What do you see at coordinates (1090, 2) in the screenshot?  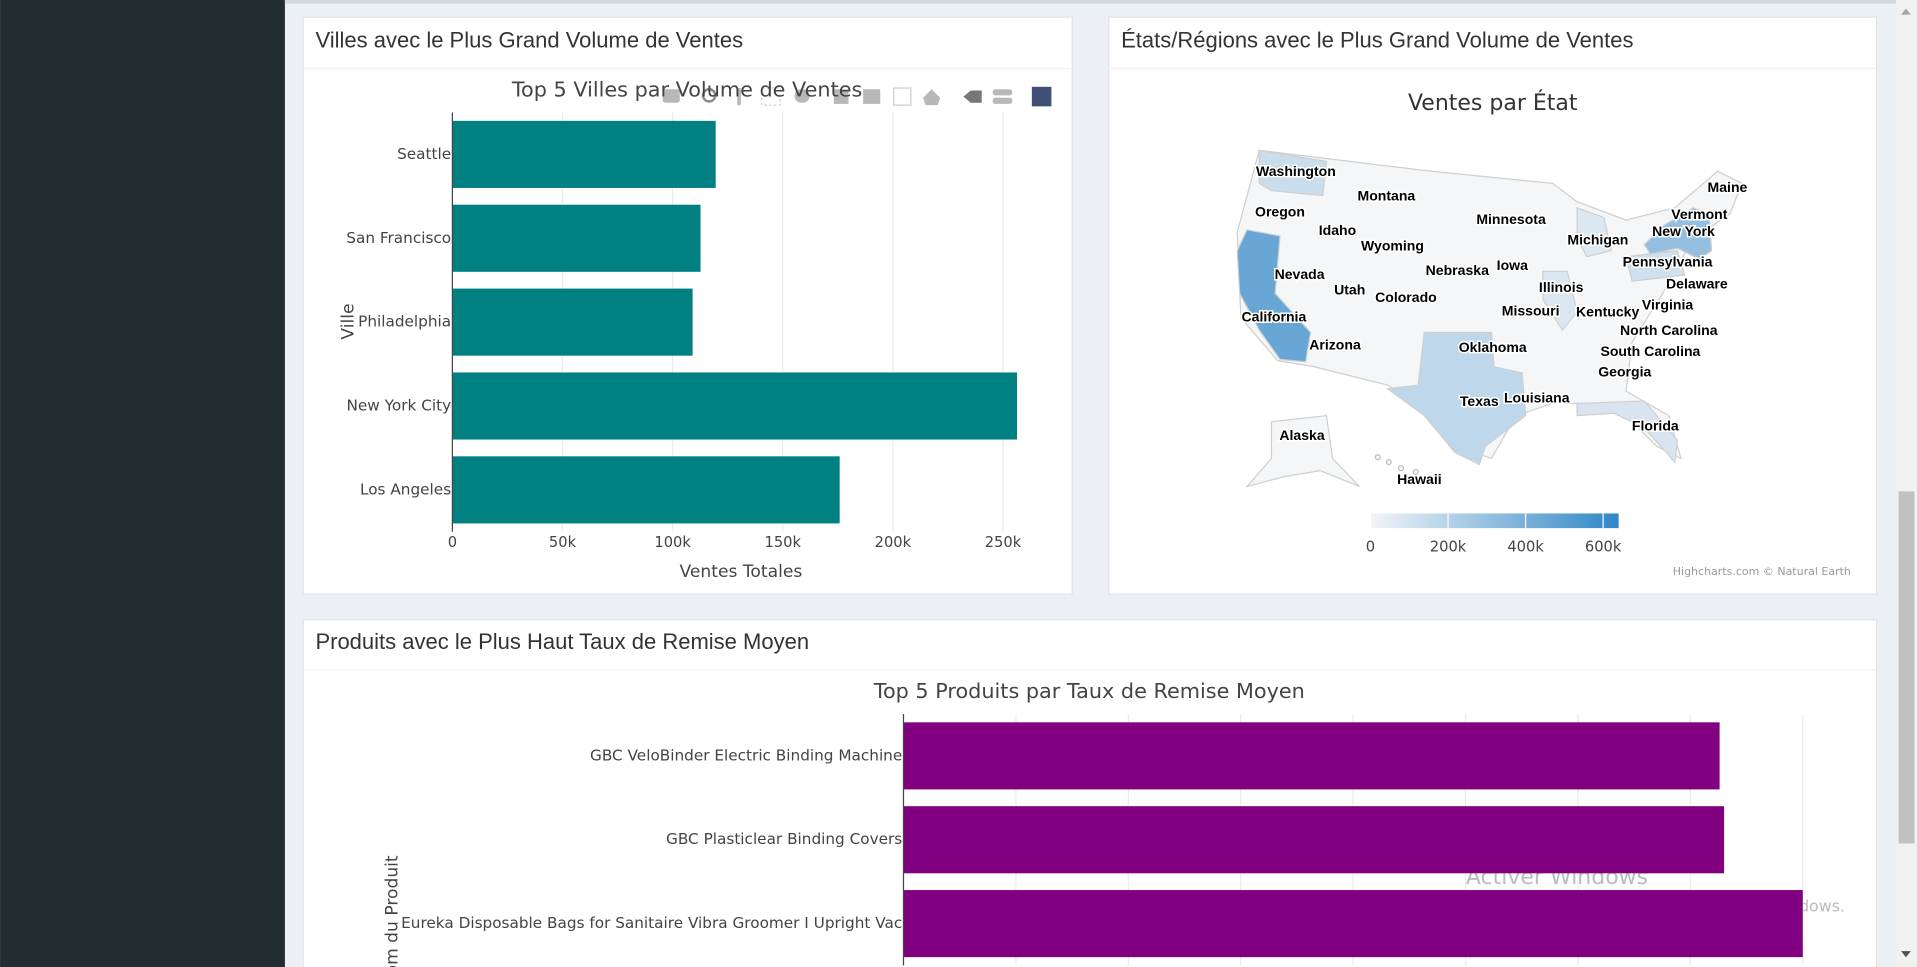 I see `top-strip` at bounding box center [1090, 2].